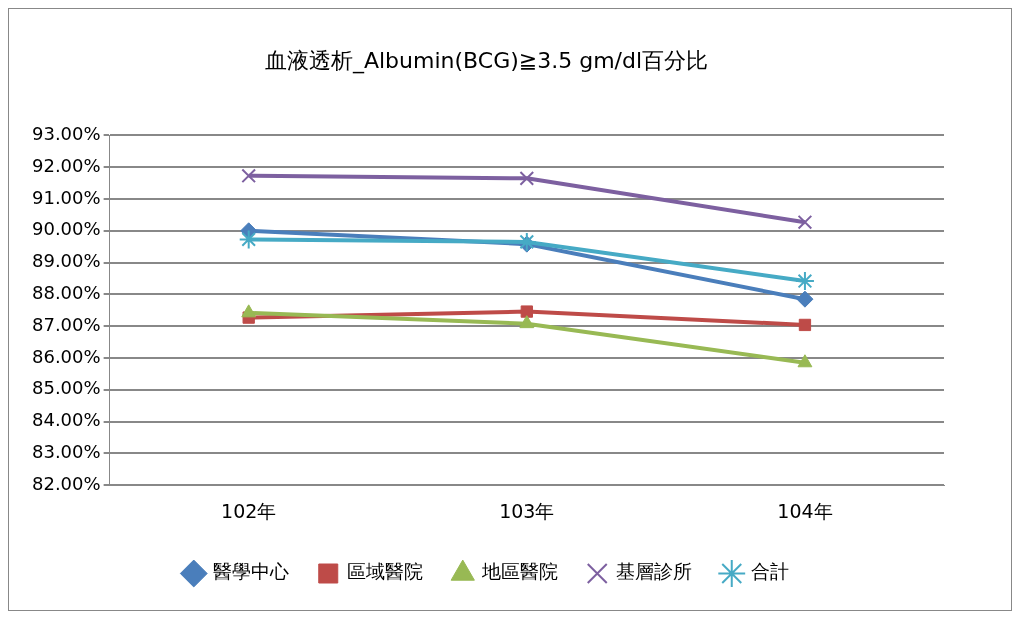 Image resolution: width=1020 pixels, height=619 pixels. I want to click on x-tick-label: 104年, so click(805, 510).